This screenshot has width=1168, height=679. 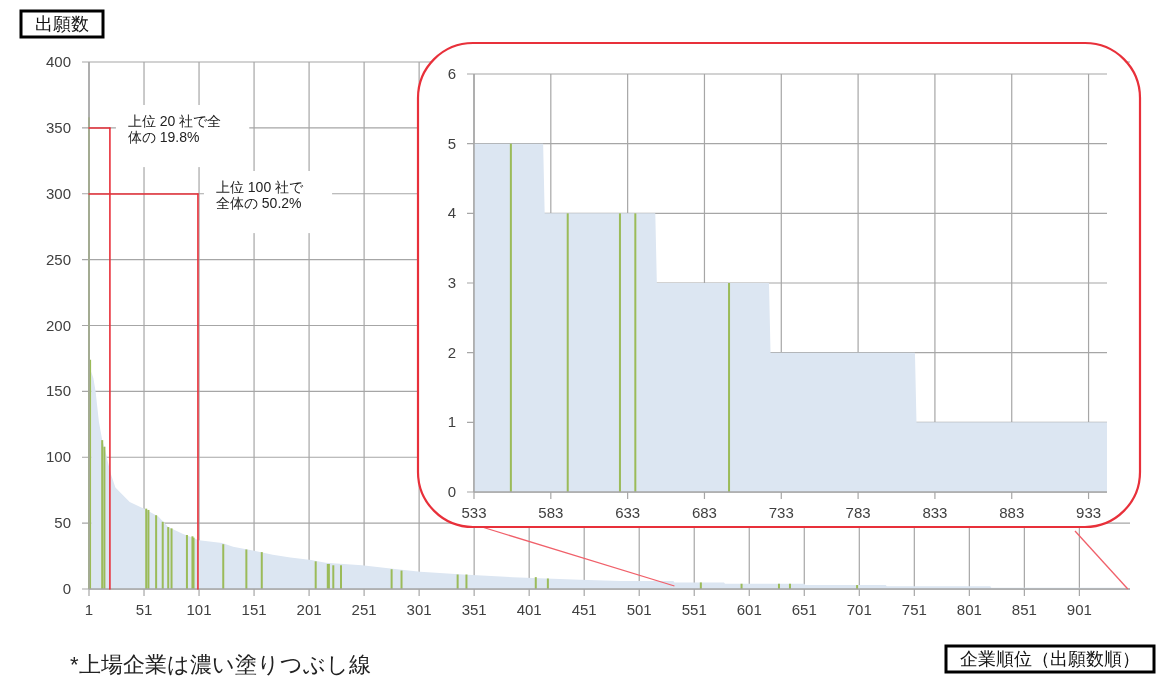 I want to click on y-axis-title: 出願数, so click(x=62, y=24).